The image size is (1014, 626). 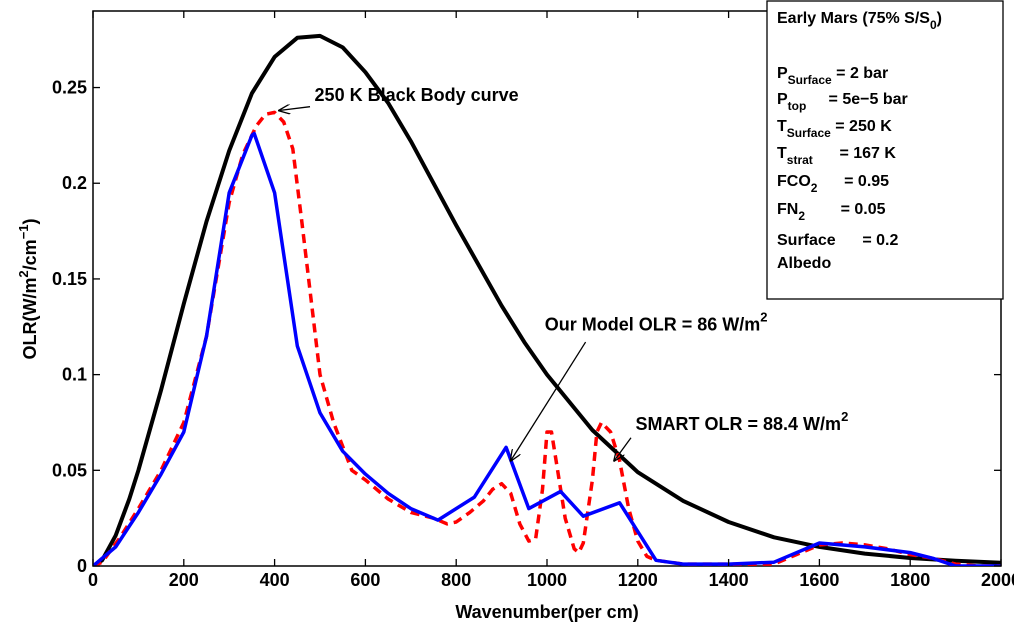 What do you see at coordinates (295, 109) in the screenshot?
I see `annotation-arrow-bb` at bounding box center [295, 109].